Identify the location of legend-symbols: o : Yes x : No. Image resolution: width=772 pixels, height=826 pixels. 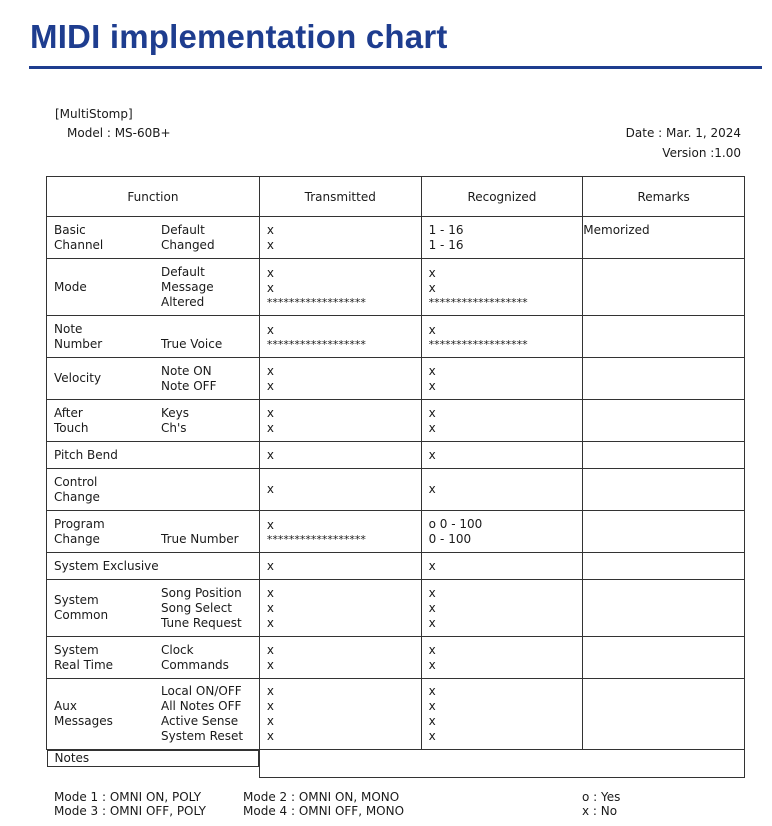
(601, 804).